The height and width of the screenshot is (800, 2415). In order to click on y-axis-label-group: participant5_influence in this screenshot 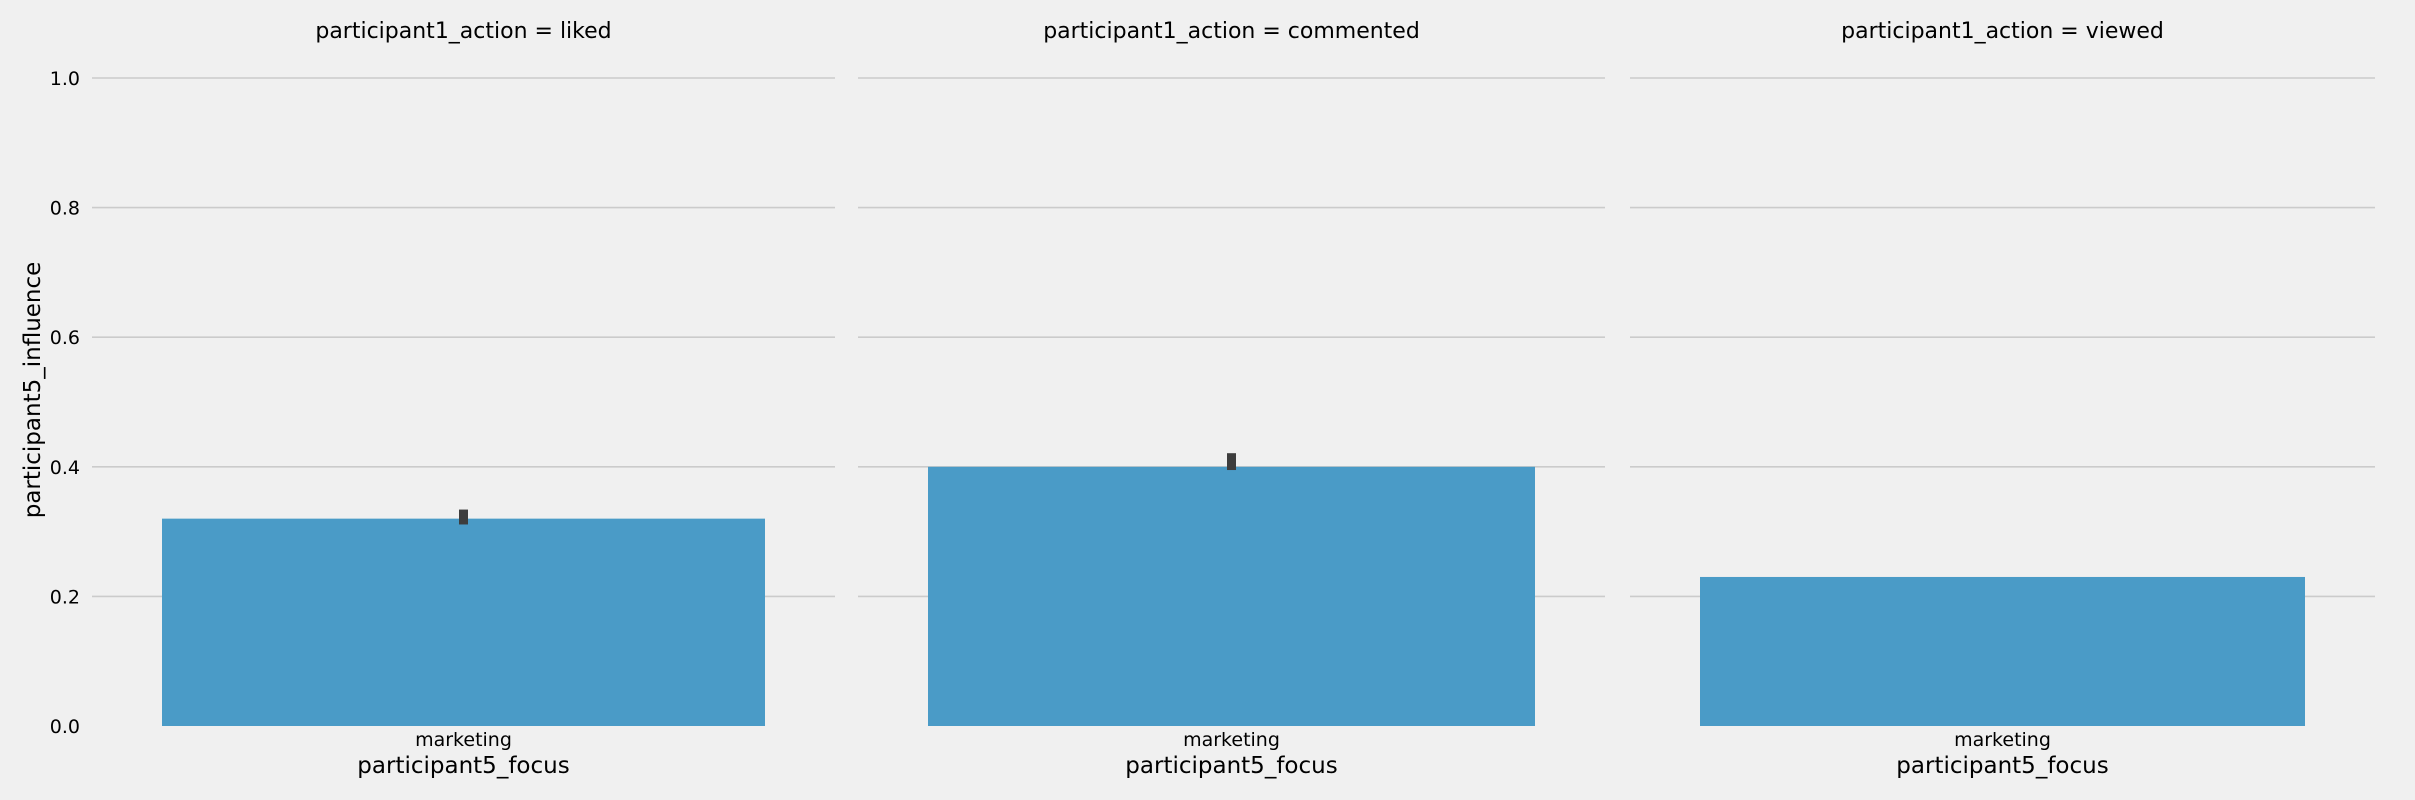, I will do `click(33, 390)`.